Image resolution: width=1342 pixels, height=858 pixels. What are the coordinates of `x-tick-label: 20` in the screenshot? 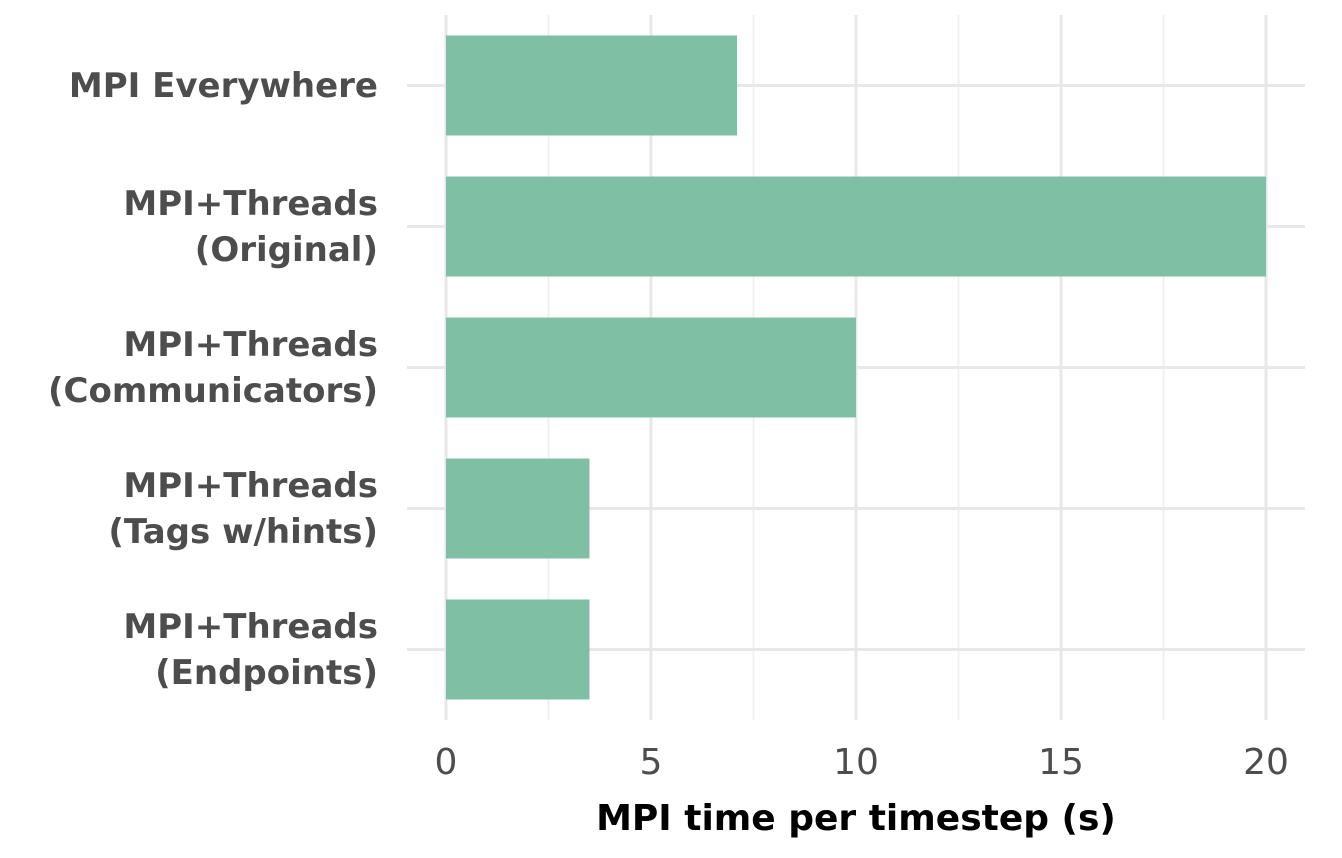 It's located at (1266, 762).